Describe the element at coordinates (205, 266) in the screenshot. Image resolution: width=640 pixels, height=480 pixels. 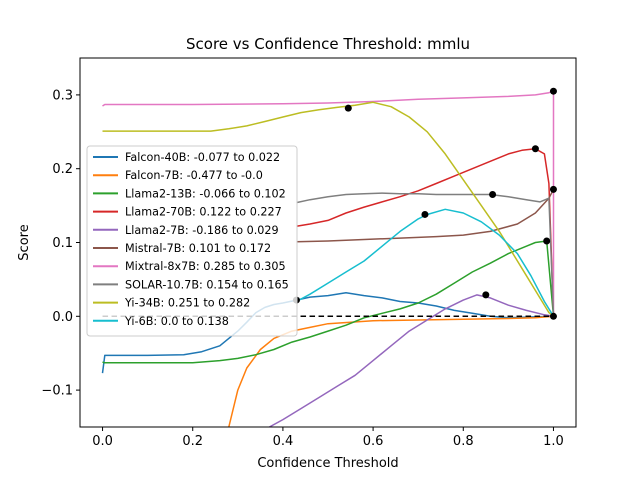
I see `legend-entry-6: Mixtral-8x7B: 0.285 to 0.305` at that location.